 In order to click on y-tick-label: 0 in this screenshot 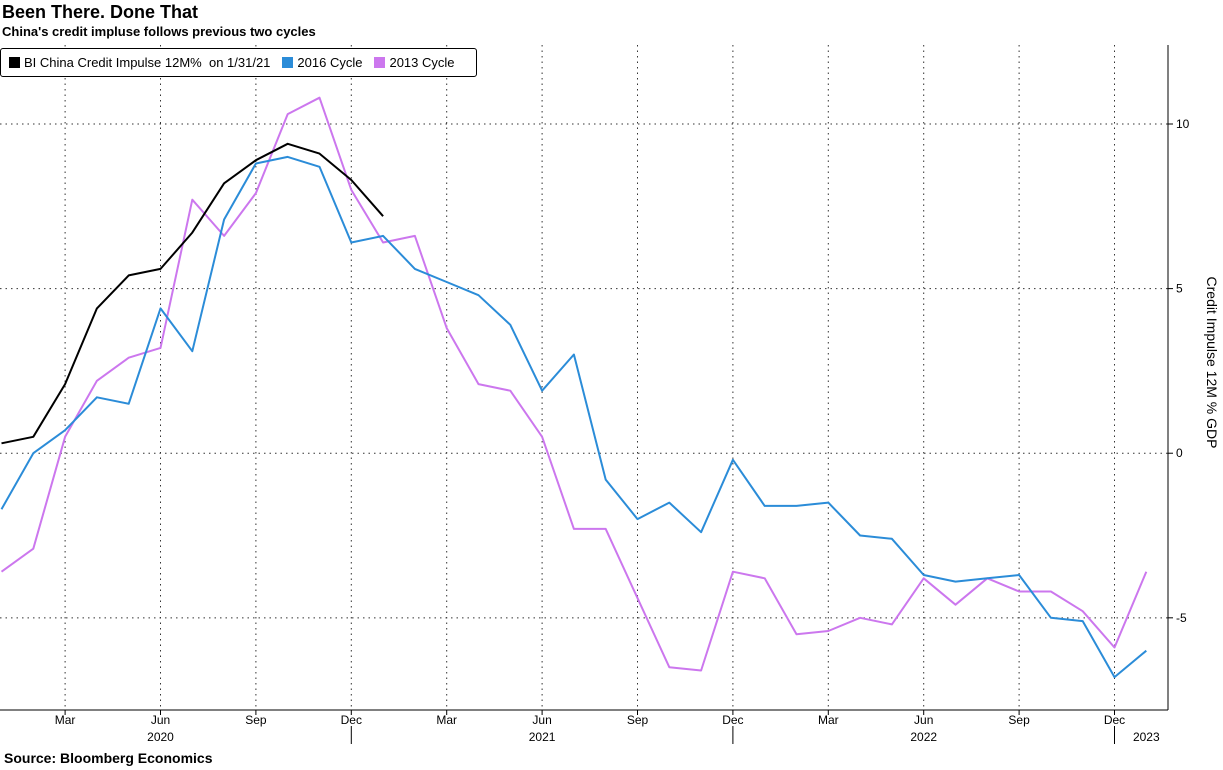, I will do `click(1179, 453)`.